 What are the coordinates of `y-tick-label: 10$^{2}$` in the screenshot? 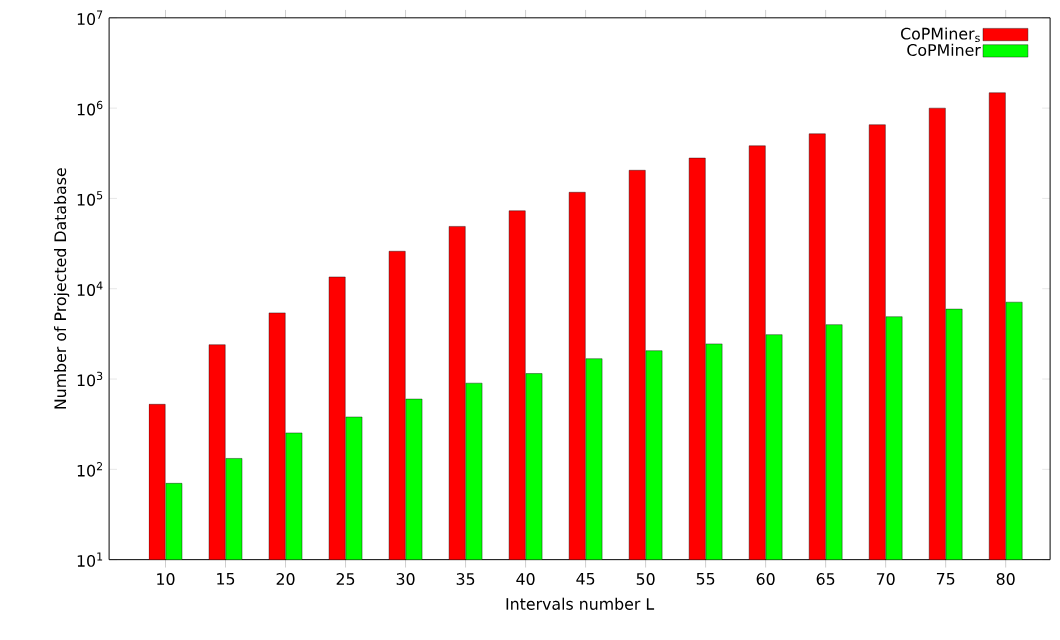 It's located at (90, 469).